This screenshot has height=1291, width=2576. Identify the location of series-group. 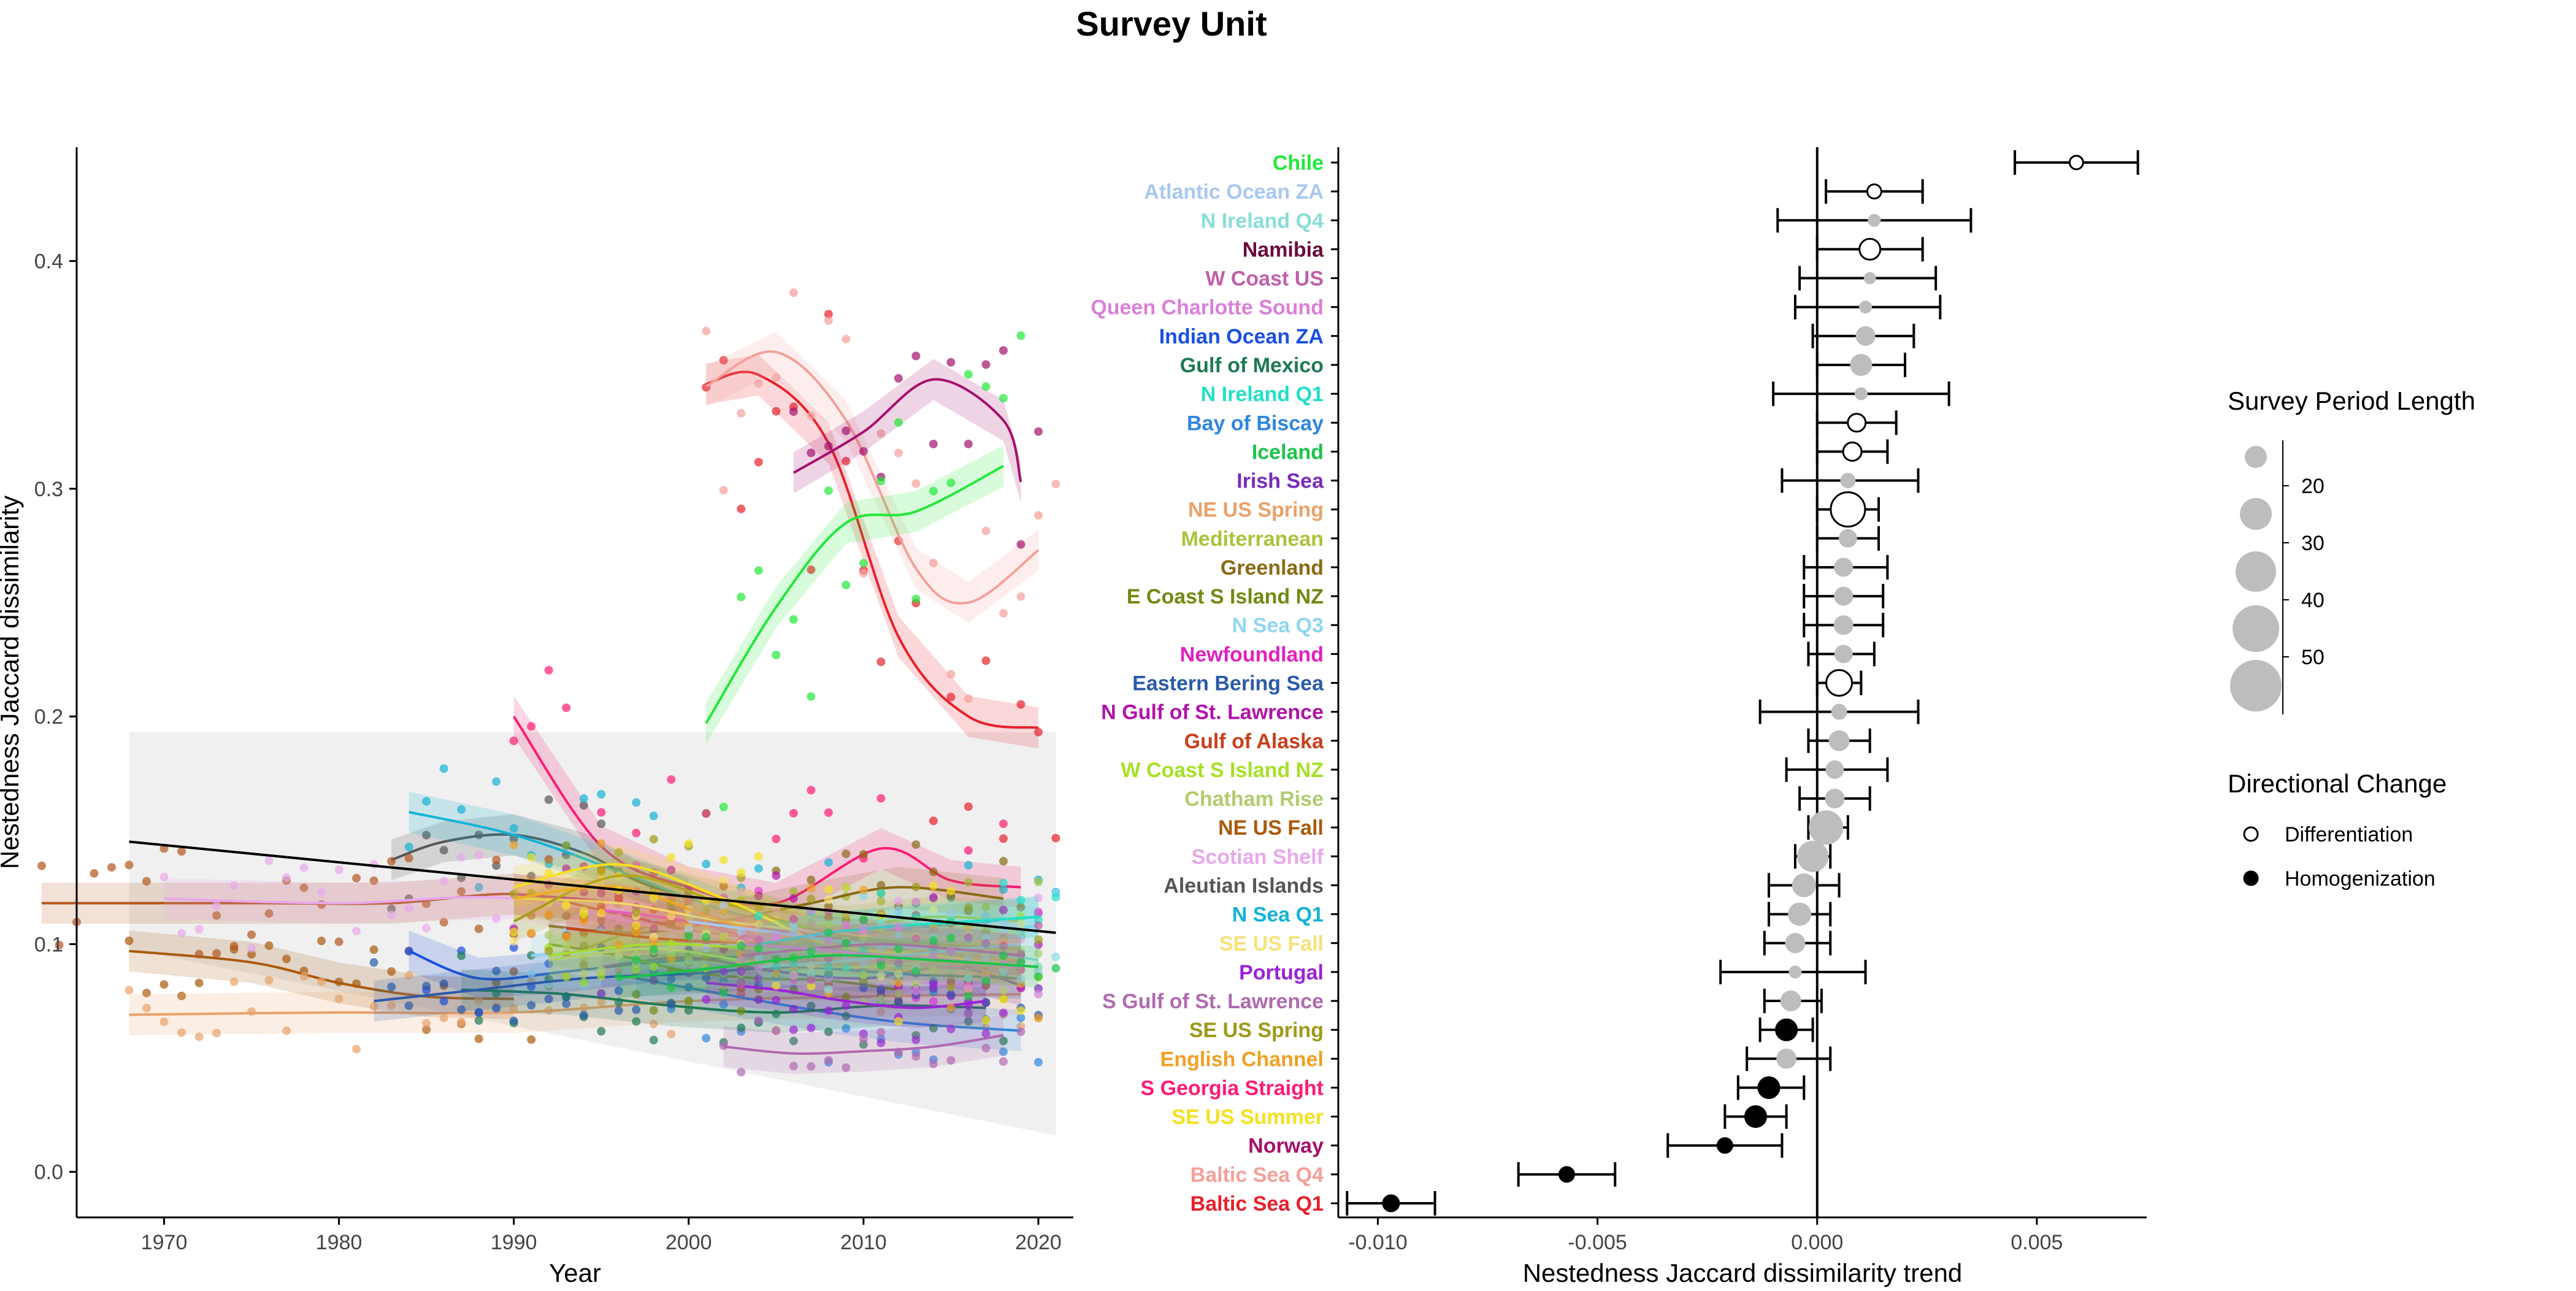
(872, 1043).